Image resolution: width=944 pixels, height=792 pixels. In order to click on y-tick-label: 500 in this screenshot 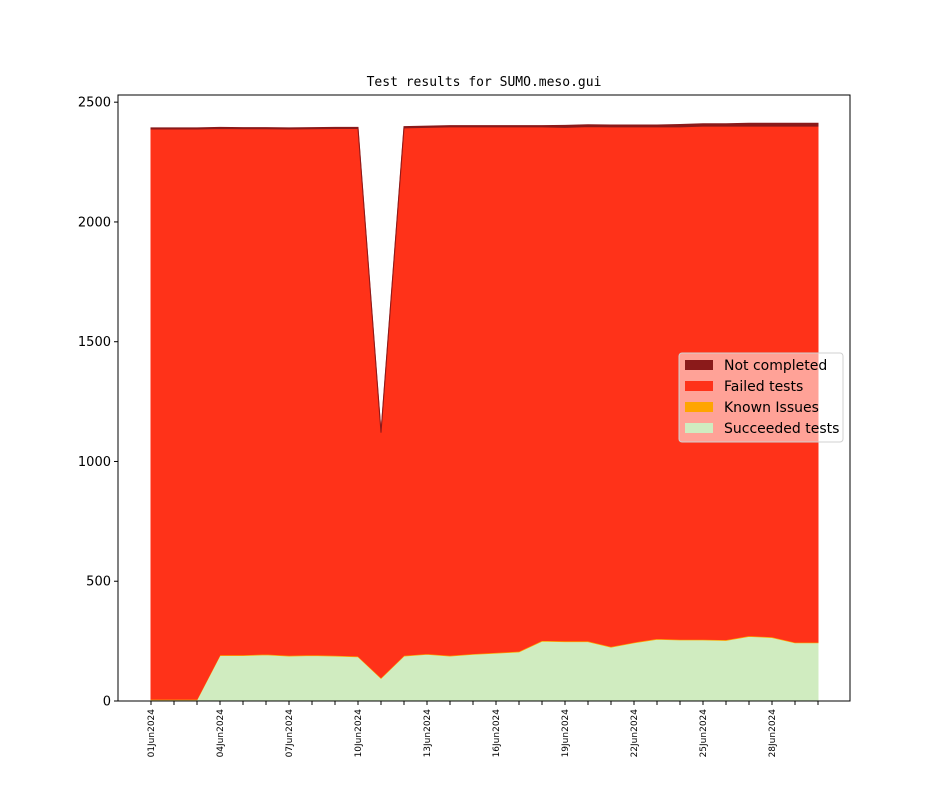, I will do `click(98, 582)`.